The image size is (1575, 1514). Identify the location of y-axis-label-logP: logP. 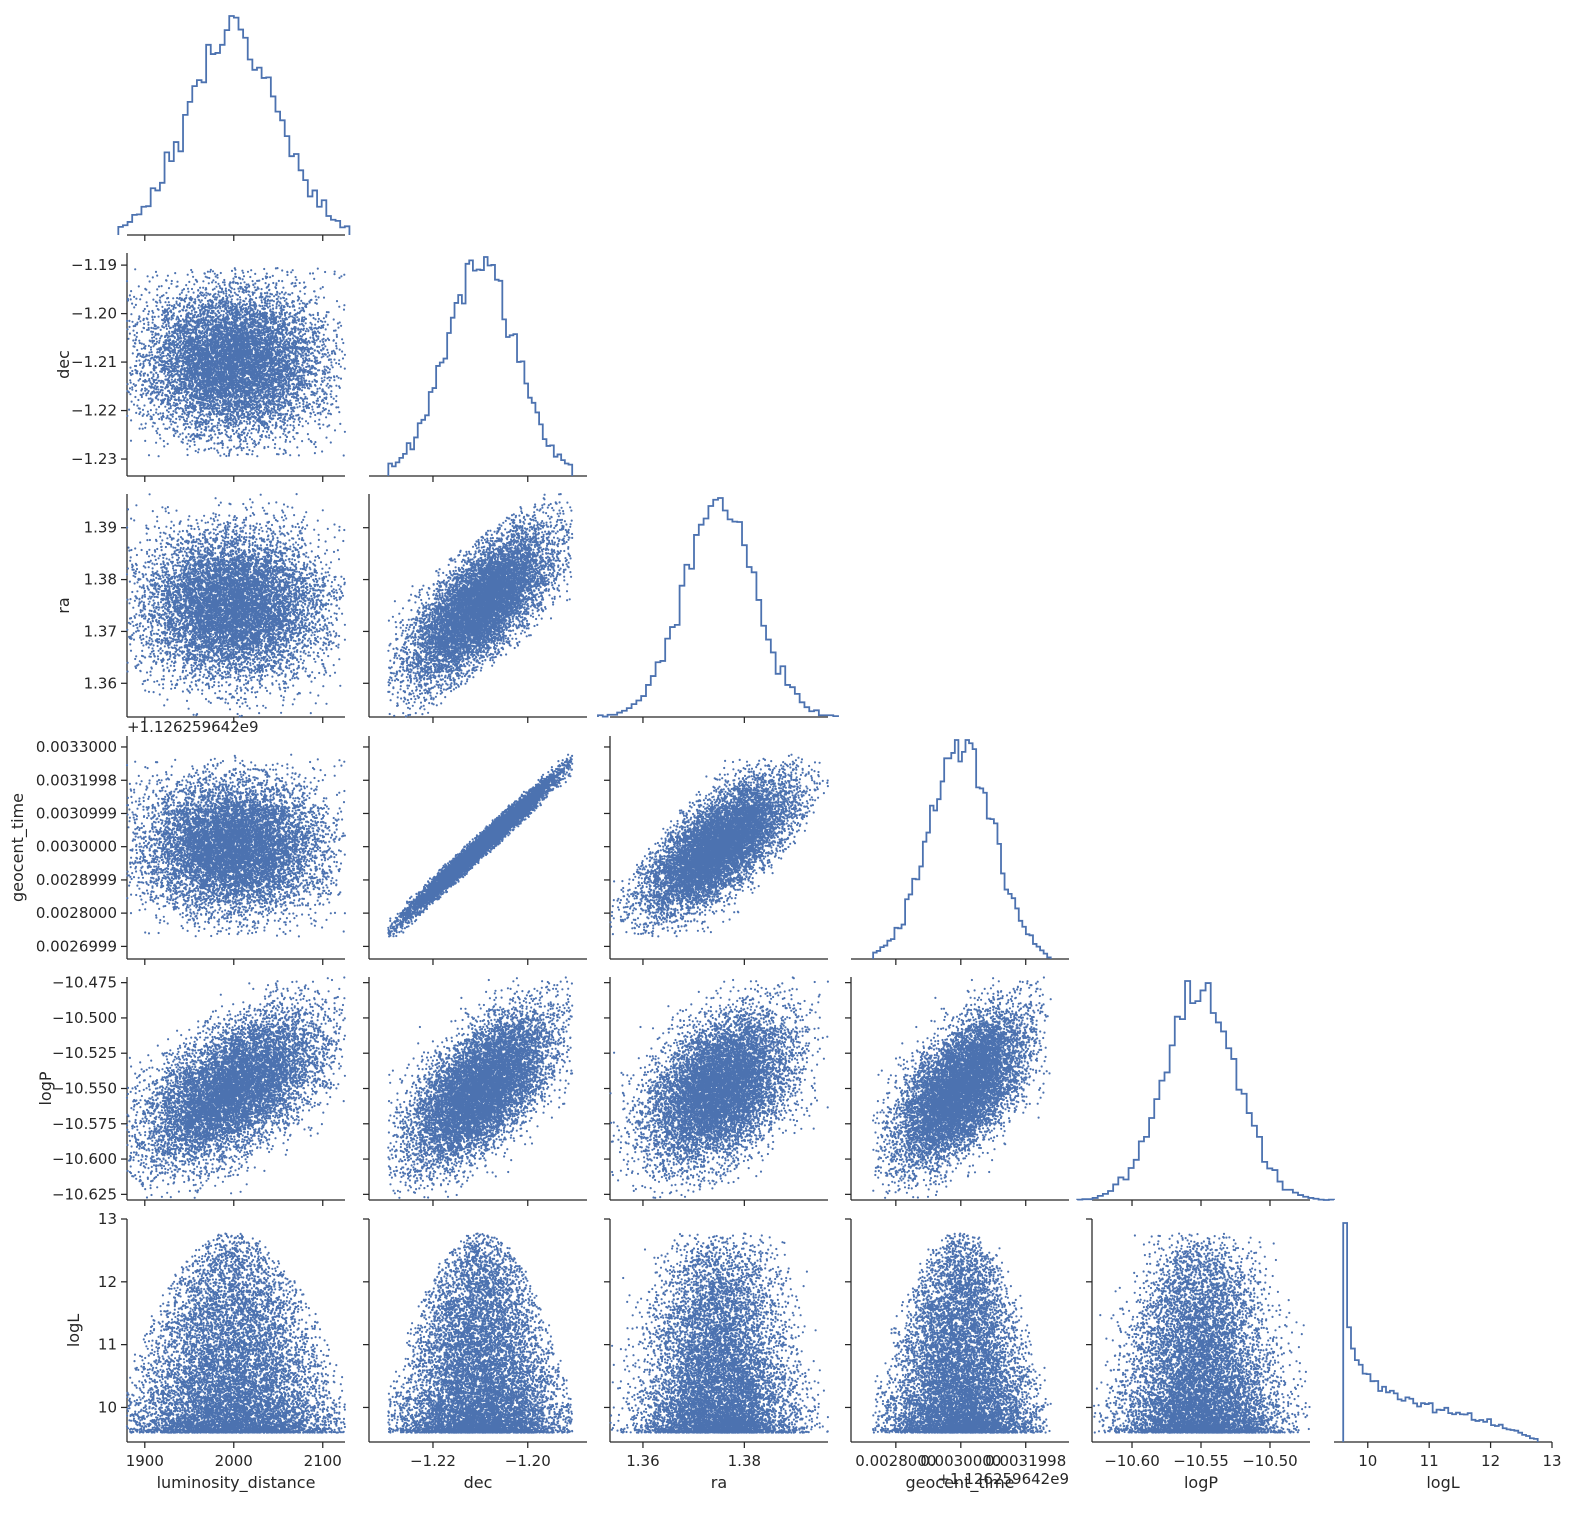
(45, 1088).